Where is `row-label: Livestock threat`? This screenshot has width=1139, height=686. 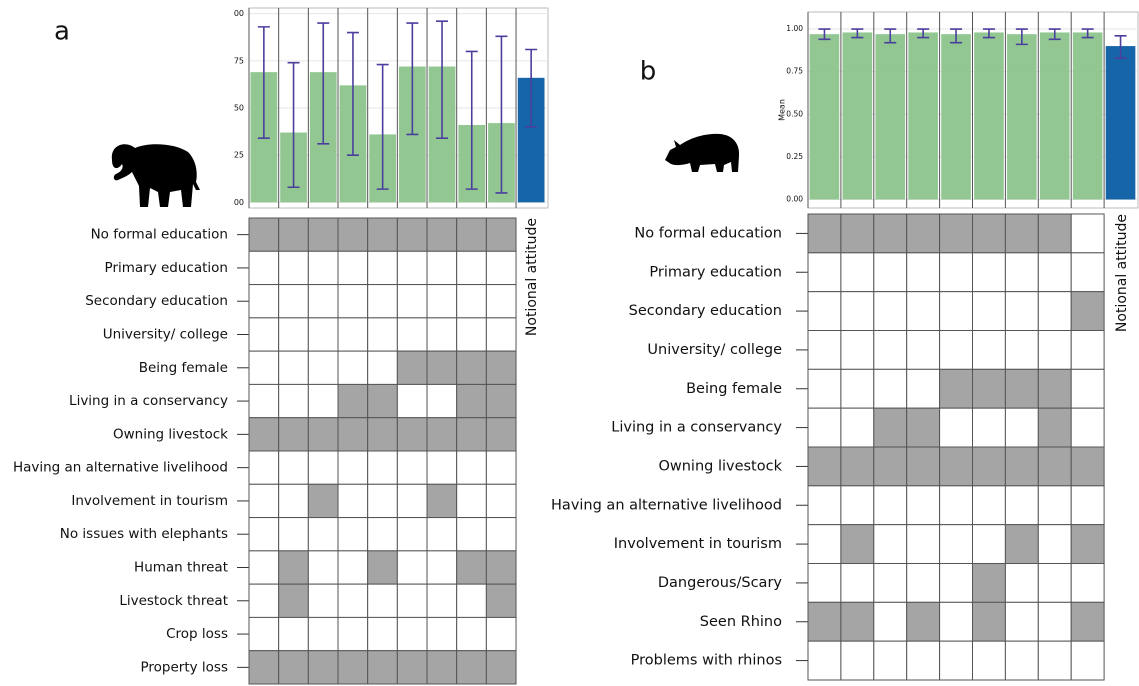 row-label: Livestock threat is located at coordinates (173, 601).